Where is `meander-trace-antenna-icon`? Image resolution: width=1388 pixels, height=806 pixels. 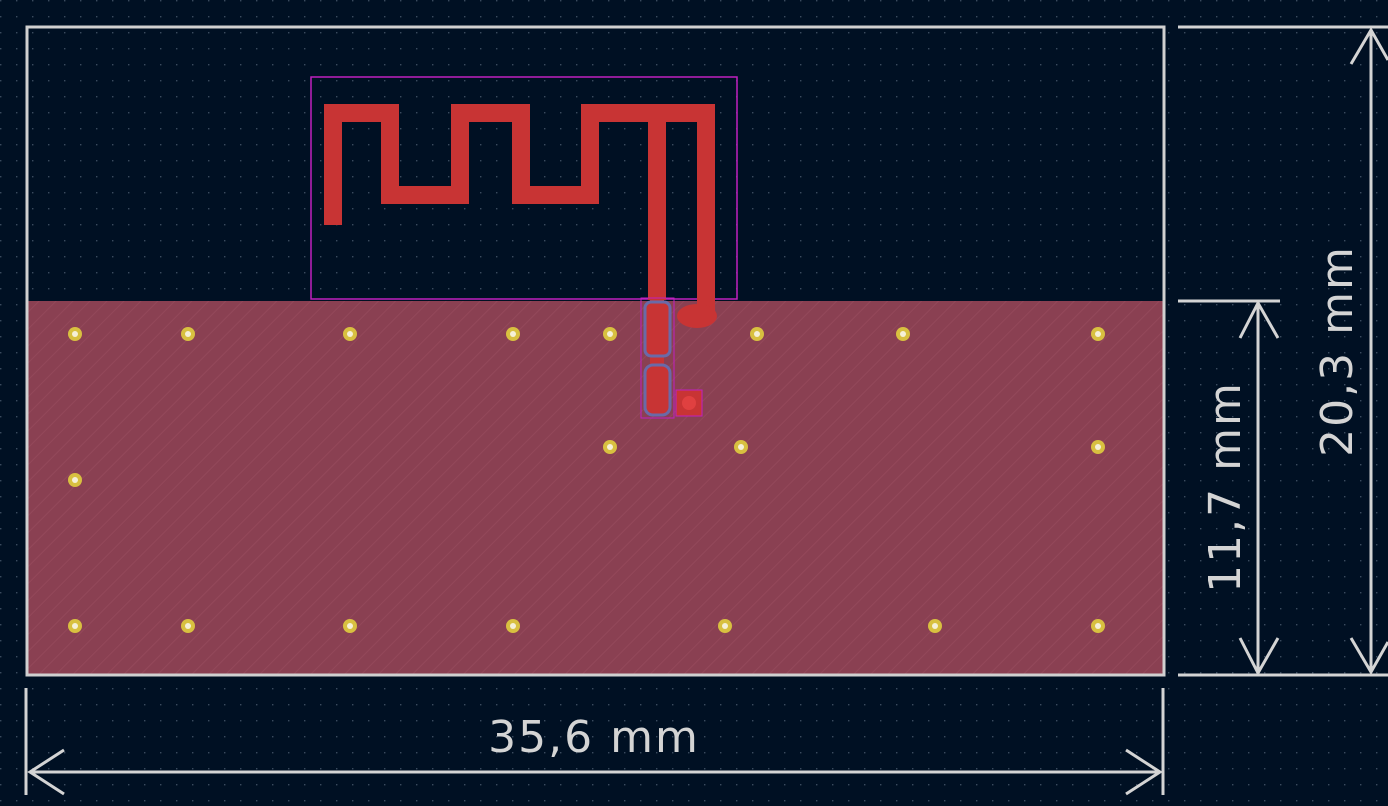
meander-trace-antenna-icon is located at coordinates (519, 209).